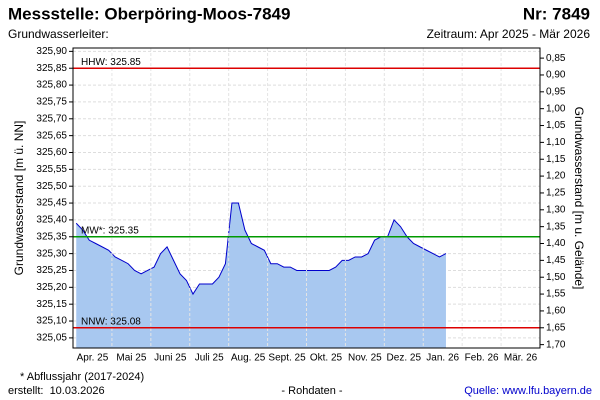 This screenshot has width=600, height=400. Describe the element at coordinates (556, 193) in the screenshot. I see `y2-tick-label: 1,25` at that location.